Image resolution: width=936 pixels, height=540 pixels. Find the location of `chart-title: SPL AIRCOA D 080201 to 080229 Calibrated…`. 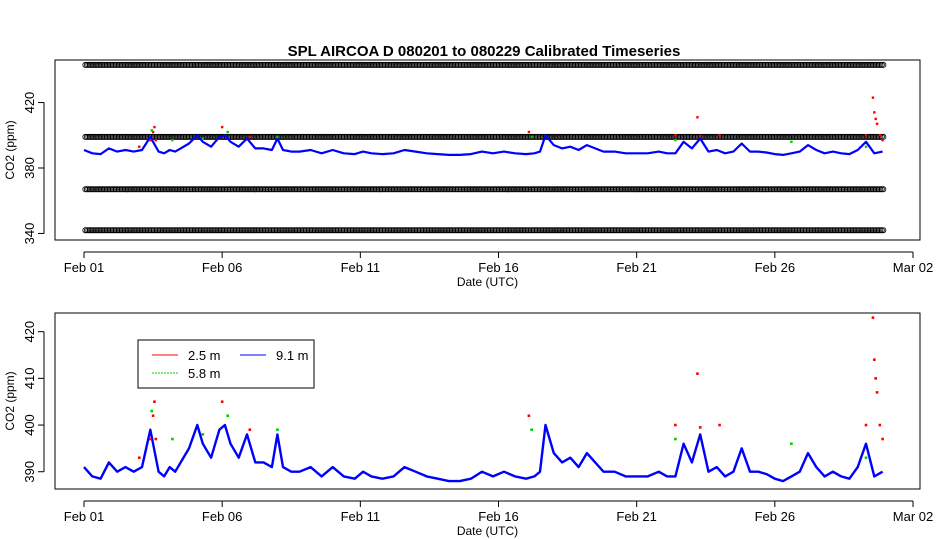

chart-title: SPL AIRCOA D 080201 to 080229 Calibrated… is located at coordinates (484, 51).